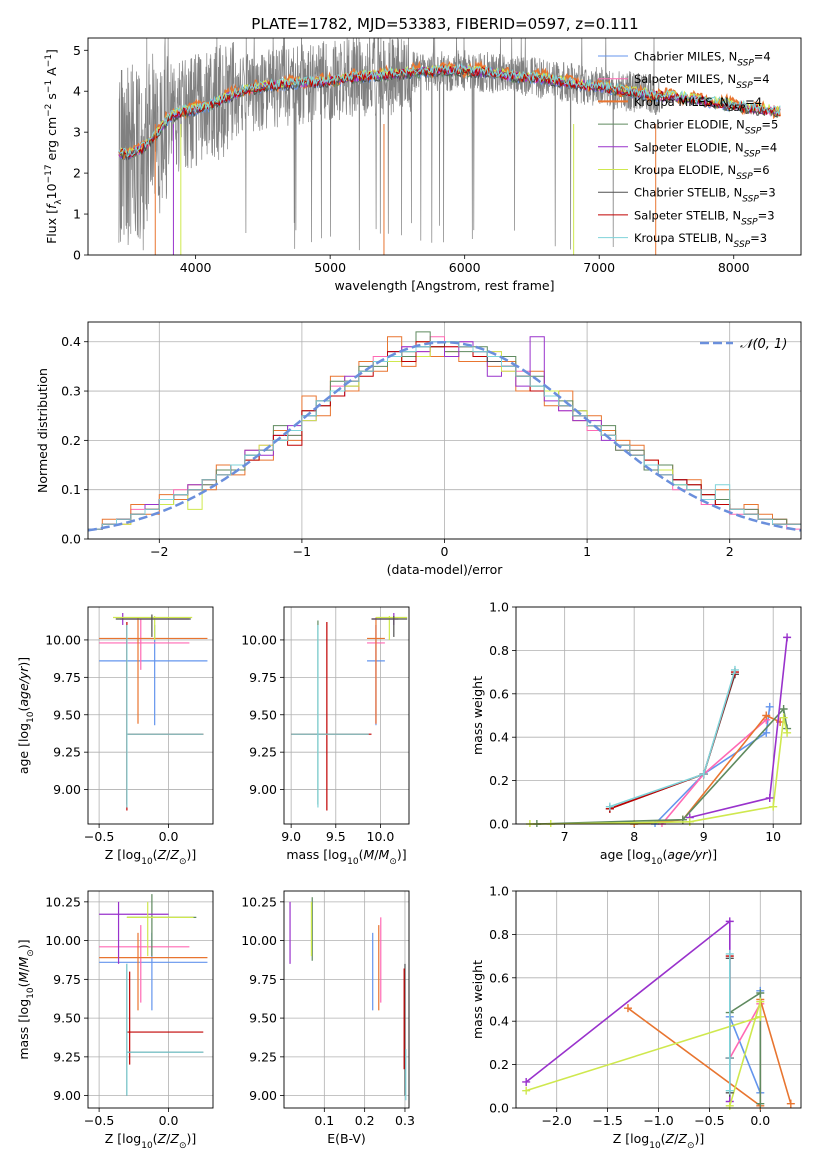 Image resolution: width=819 pixels, height=1170 pixels. What do you see at coordinates (557, 1120) in the screenshot?
I see `x-tick-label: −2.0` at bounding box center [557, 1120].